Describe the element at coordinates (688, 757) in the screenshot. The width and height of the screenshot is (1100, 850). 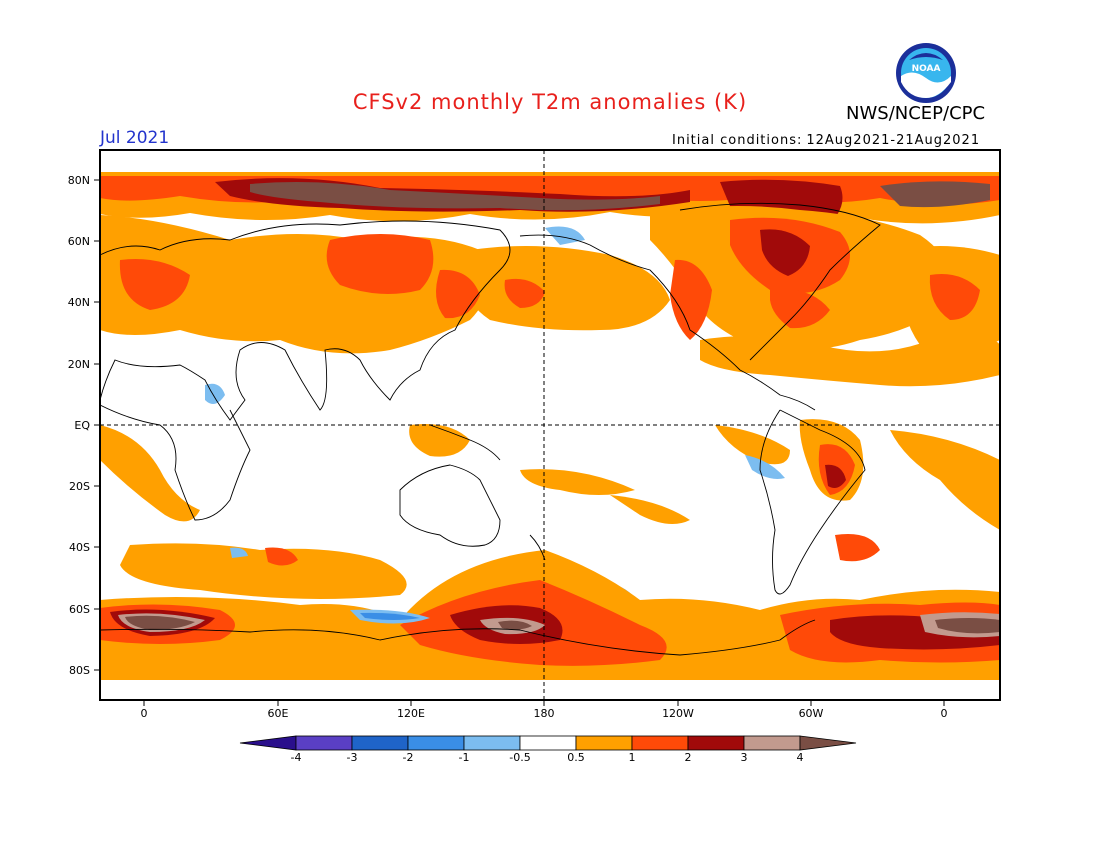
I see `colorbar-label: 2` at that location.